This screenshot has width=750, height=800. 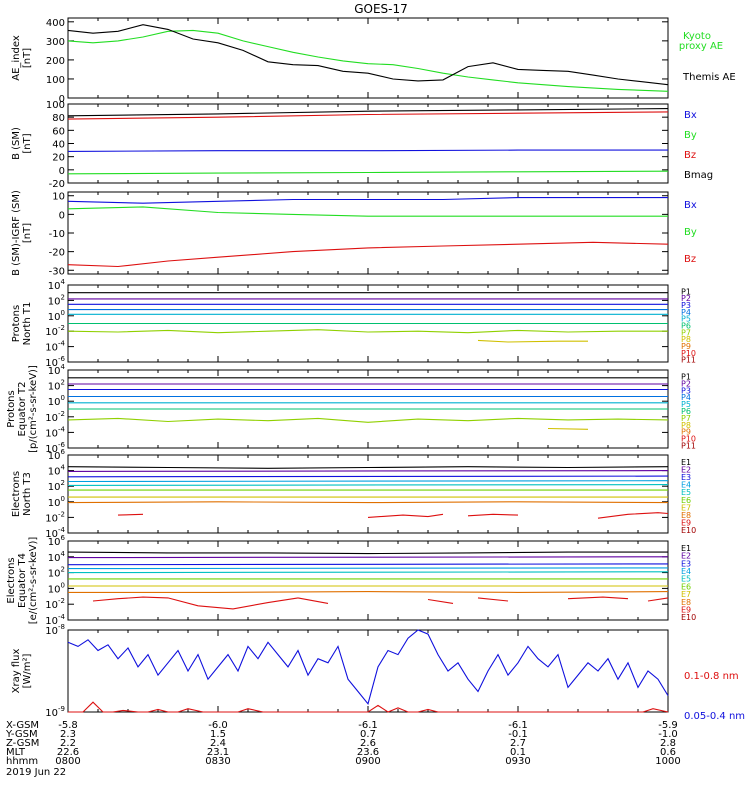 I want to click on legend-e4: E4, so click(x=686, y=485).